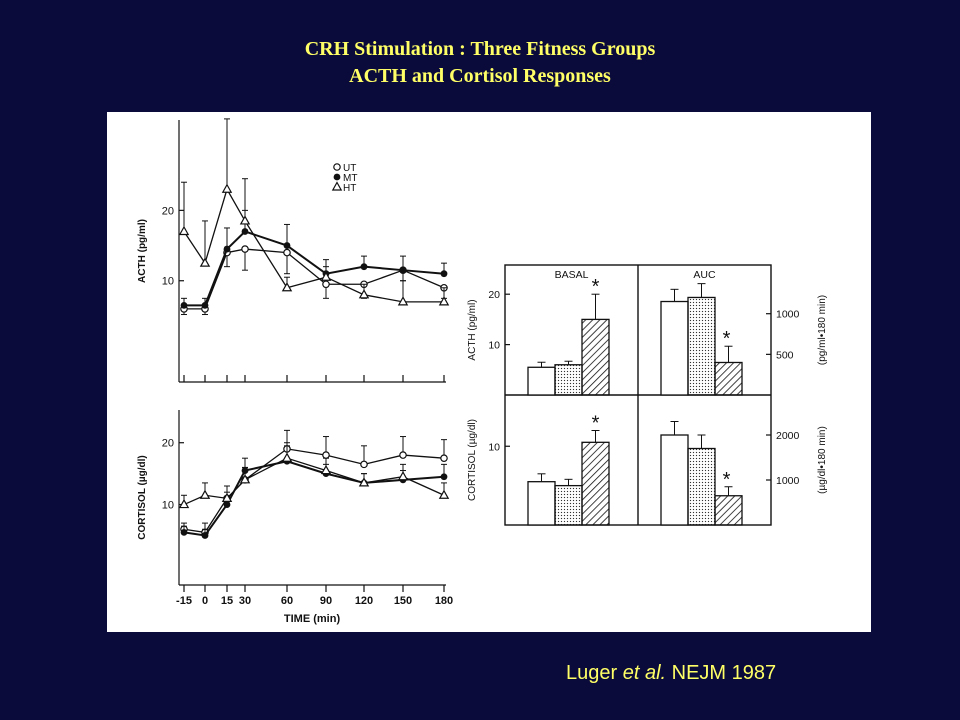 Image resolution: width=960 pixels, height=720 pixels. Describe the element at coordinates (287, 601) in the screenshot. I see `x-tick-label: 60` at that location.